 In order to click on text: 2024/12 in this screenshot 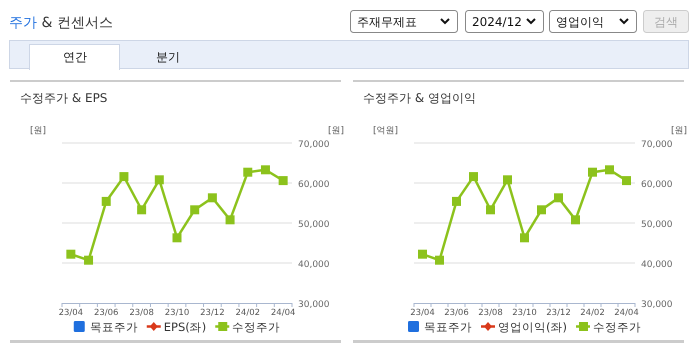, I will do `click(497, 22)`.